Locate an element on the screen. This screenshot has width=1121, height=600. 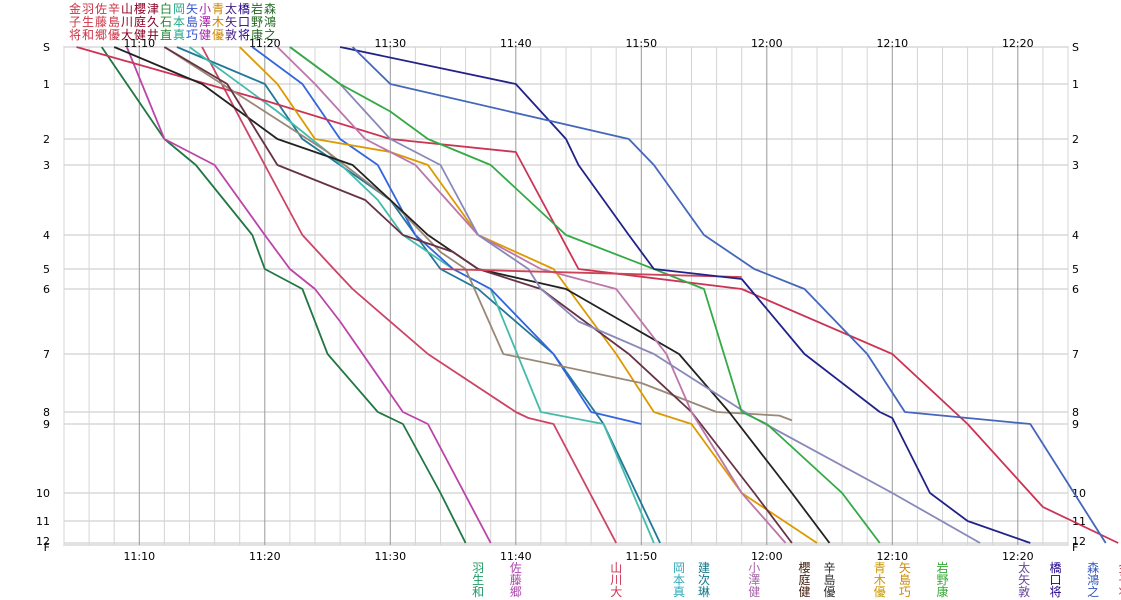
legend-name-char: 山 is located at coordinates (127, 9).